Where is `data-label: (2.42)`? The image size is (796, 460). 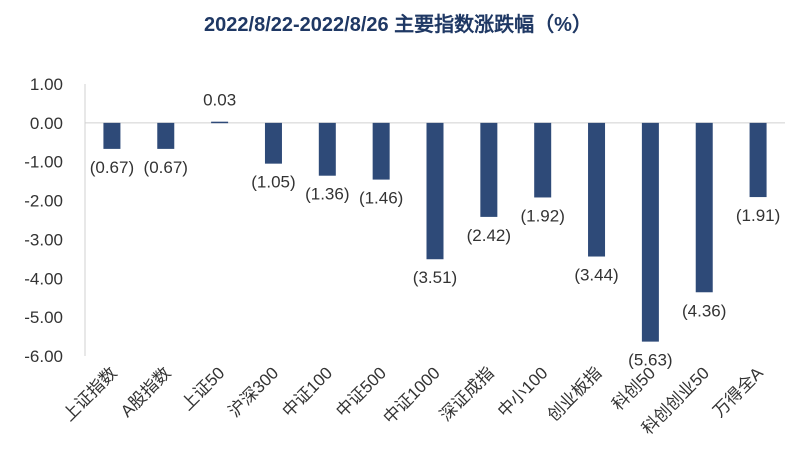 data-label: (2.42) is located at coordinates (489, 235).